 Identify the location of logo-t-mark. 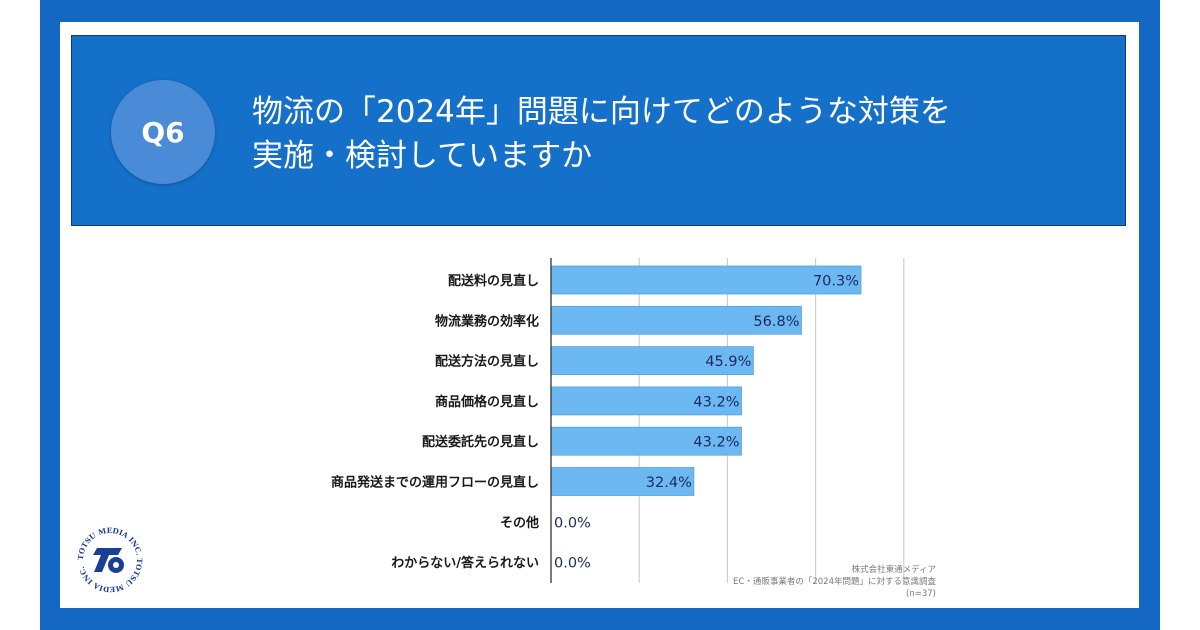
(107, 560).